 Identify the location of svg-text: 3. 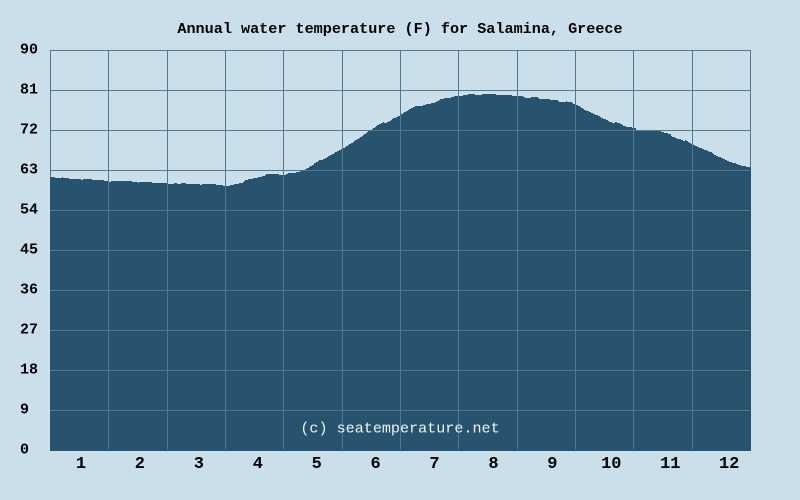
(199, 464).